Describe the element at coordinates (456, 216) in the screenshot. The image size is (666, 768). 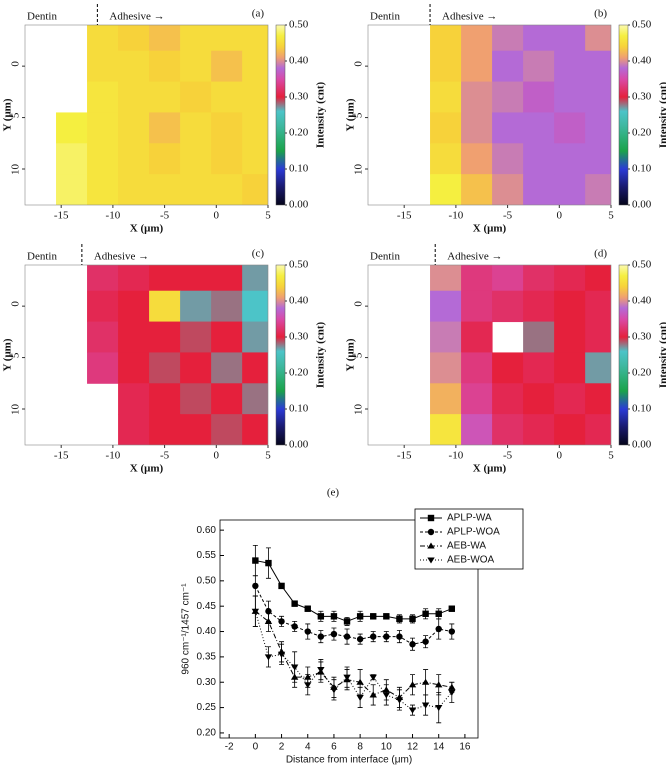
I see `x-tick-label: -10` at that location.